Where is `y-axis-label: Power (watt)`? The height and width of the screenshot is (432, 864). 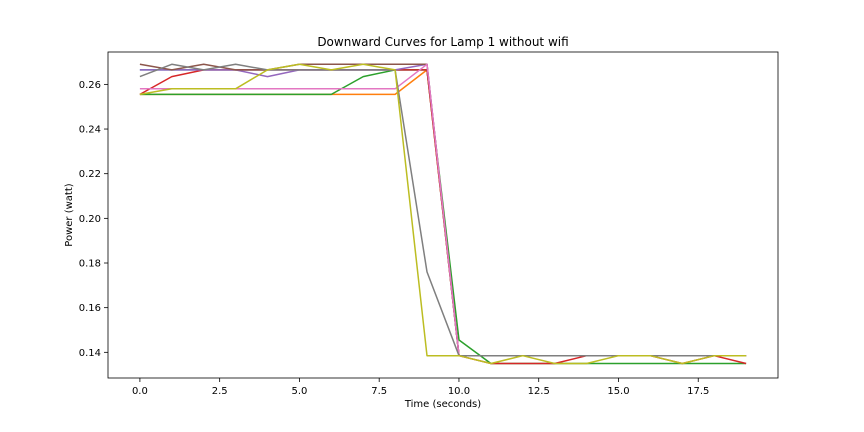 y-axis-label: Power (watt) is located at coordinates (69, 214).